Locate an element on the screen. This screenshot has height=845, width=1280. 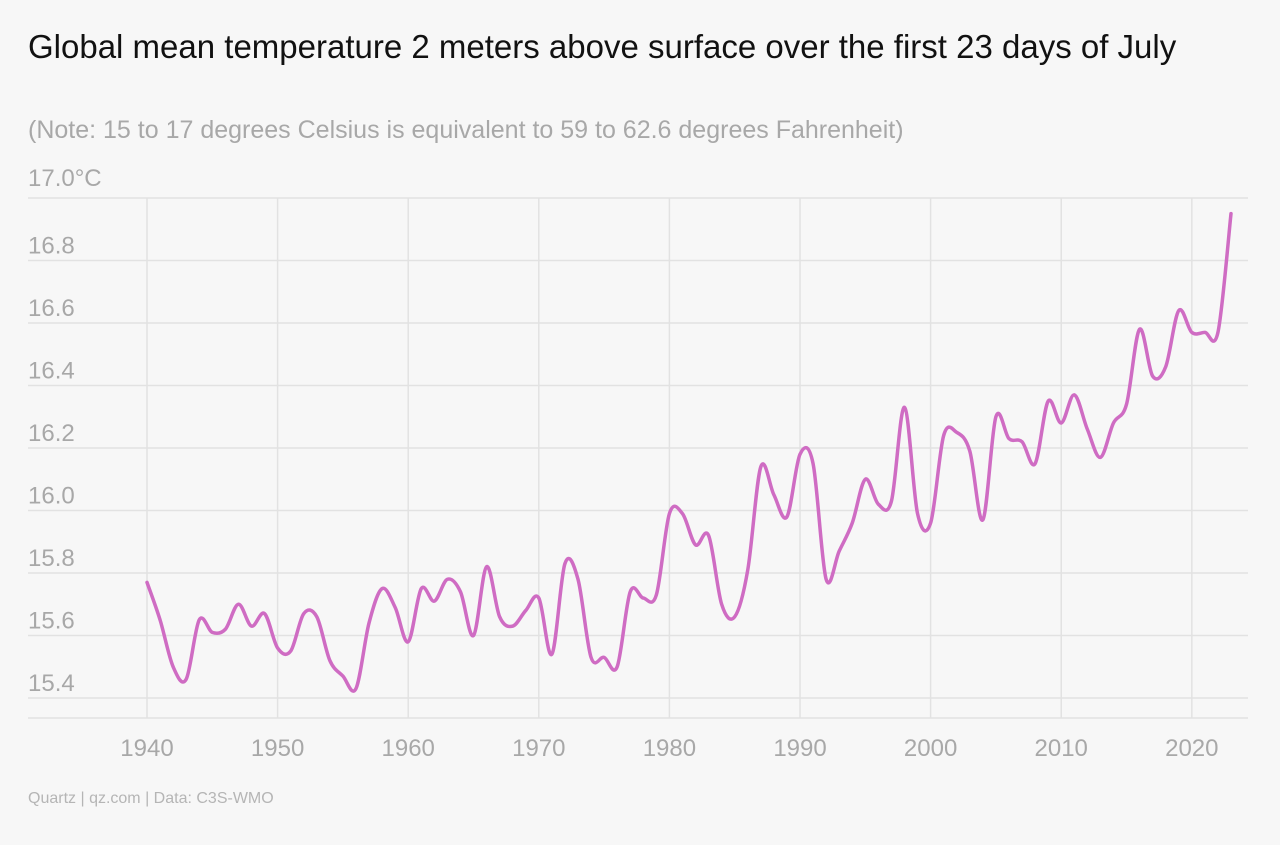
y-tick-label: 15.6 is located at coordinates (51, 621).